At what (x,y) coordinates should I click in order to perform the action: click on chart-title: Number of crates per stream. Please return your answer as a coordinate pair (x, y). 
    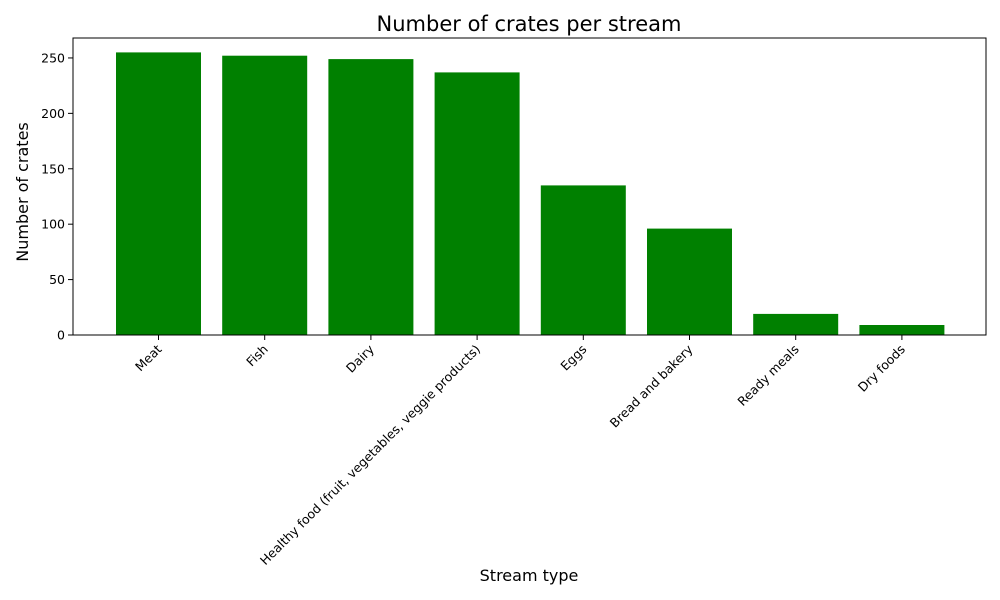
    Looking at the image, I should click on (529, 24).